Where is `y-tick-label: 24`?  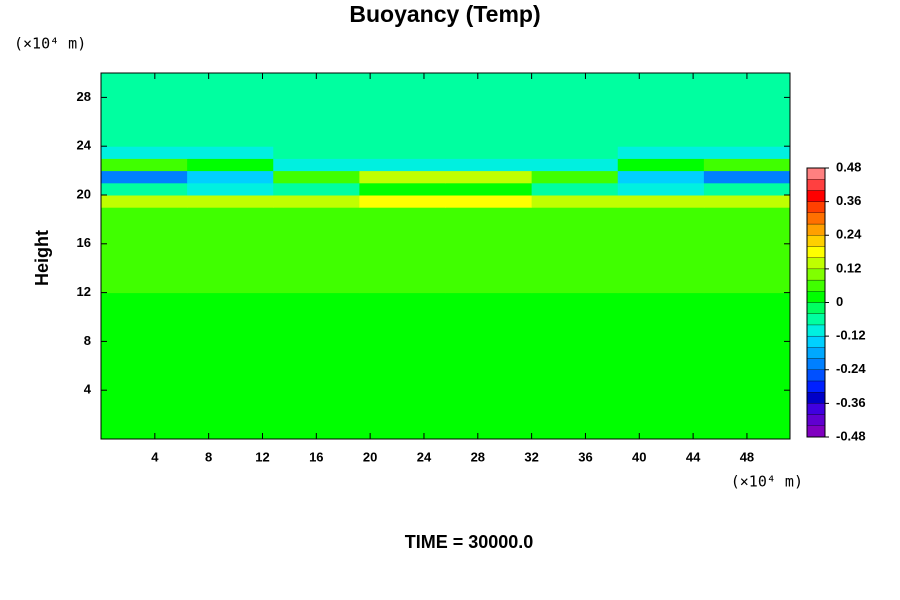
y-tick-label: 24 is located at coordinates (84, 145).